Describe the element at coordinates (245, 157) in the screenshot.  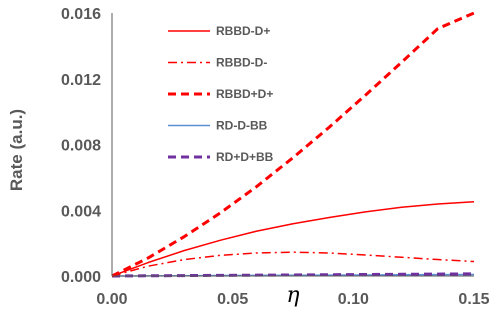
I see `legend-label: RD+D+BB` at that location.